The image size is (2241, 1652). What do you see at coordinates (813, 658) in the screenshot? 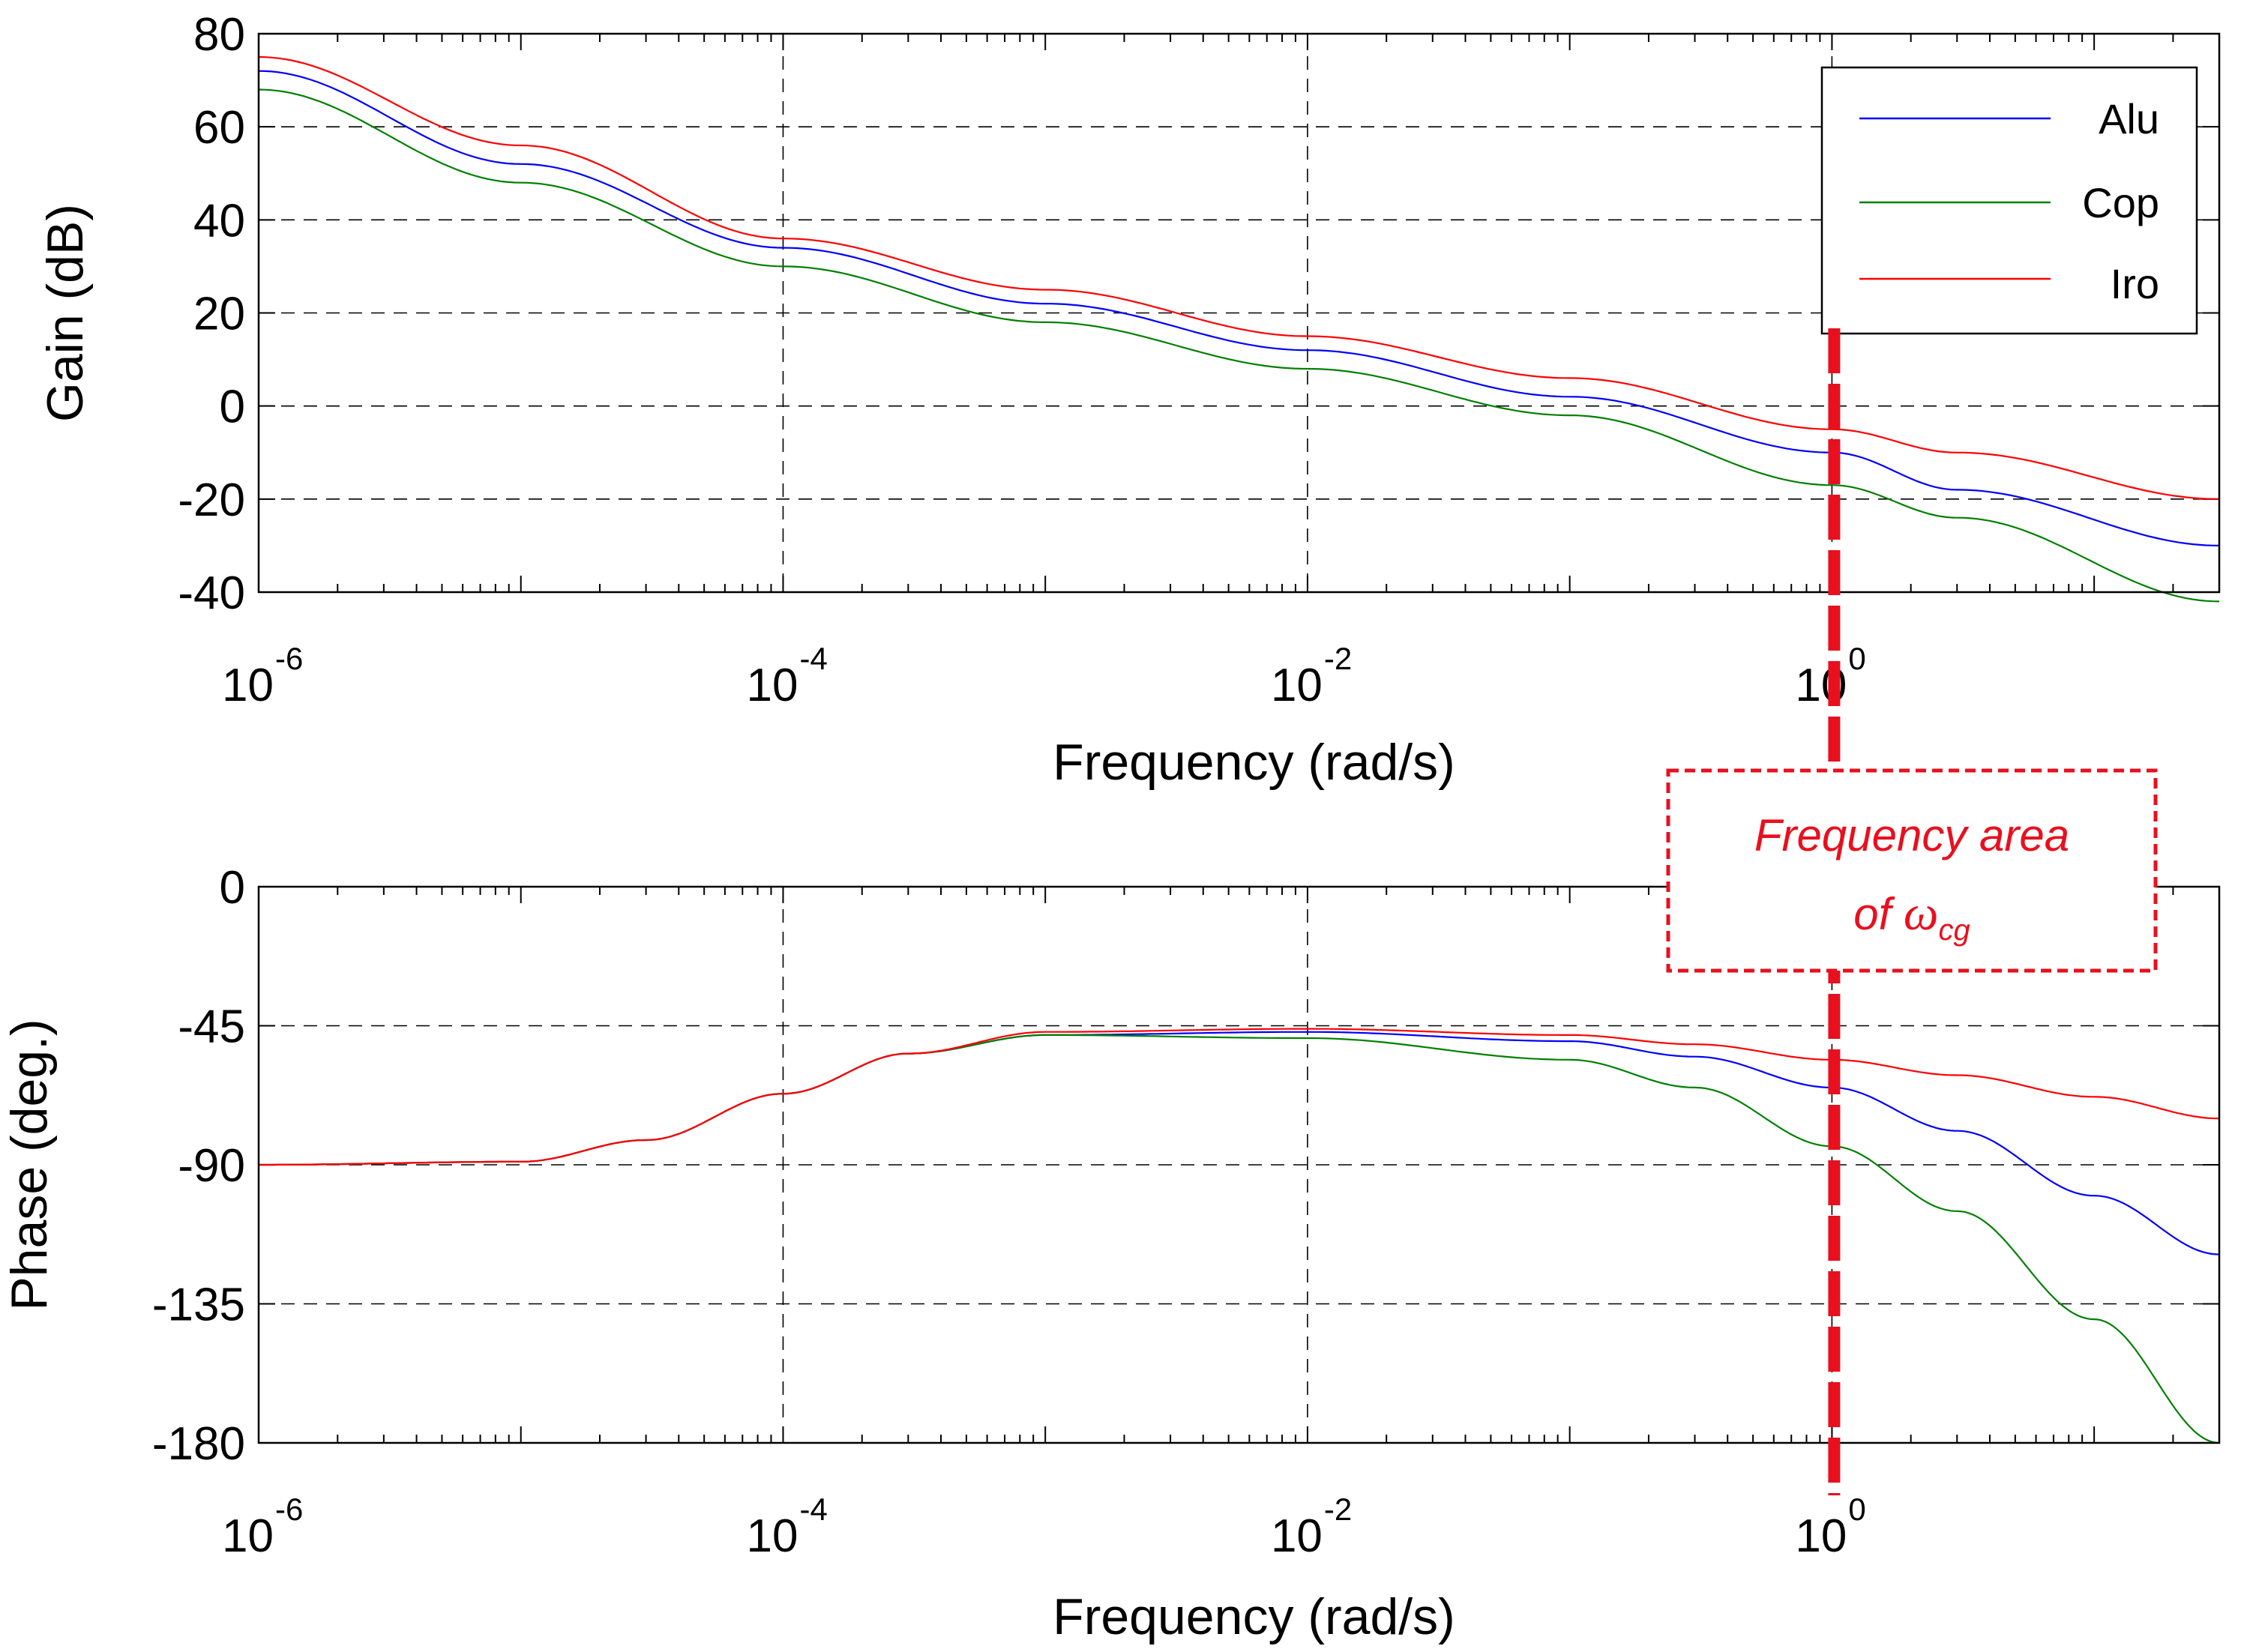
I see `gain-x-tick-exponent: -4` at bounding box center [813, 658].